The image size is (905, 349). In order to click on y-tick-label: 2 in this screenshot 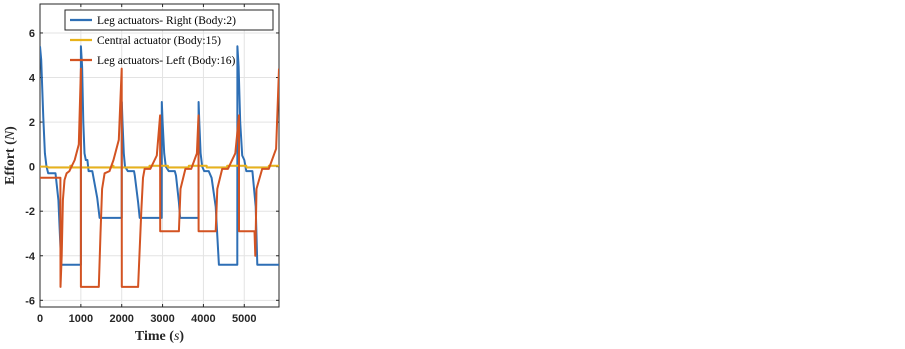, I will do `click(32, 123)`.